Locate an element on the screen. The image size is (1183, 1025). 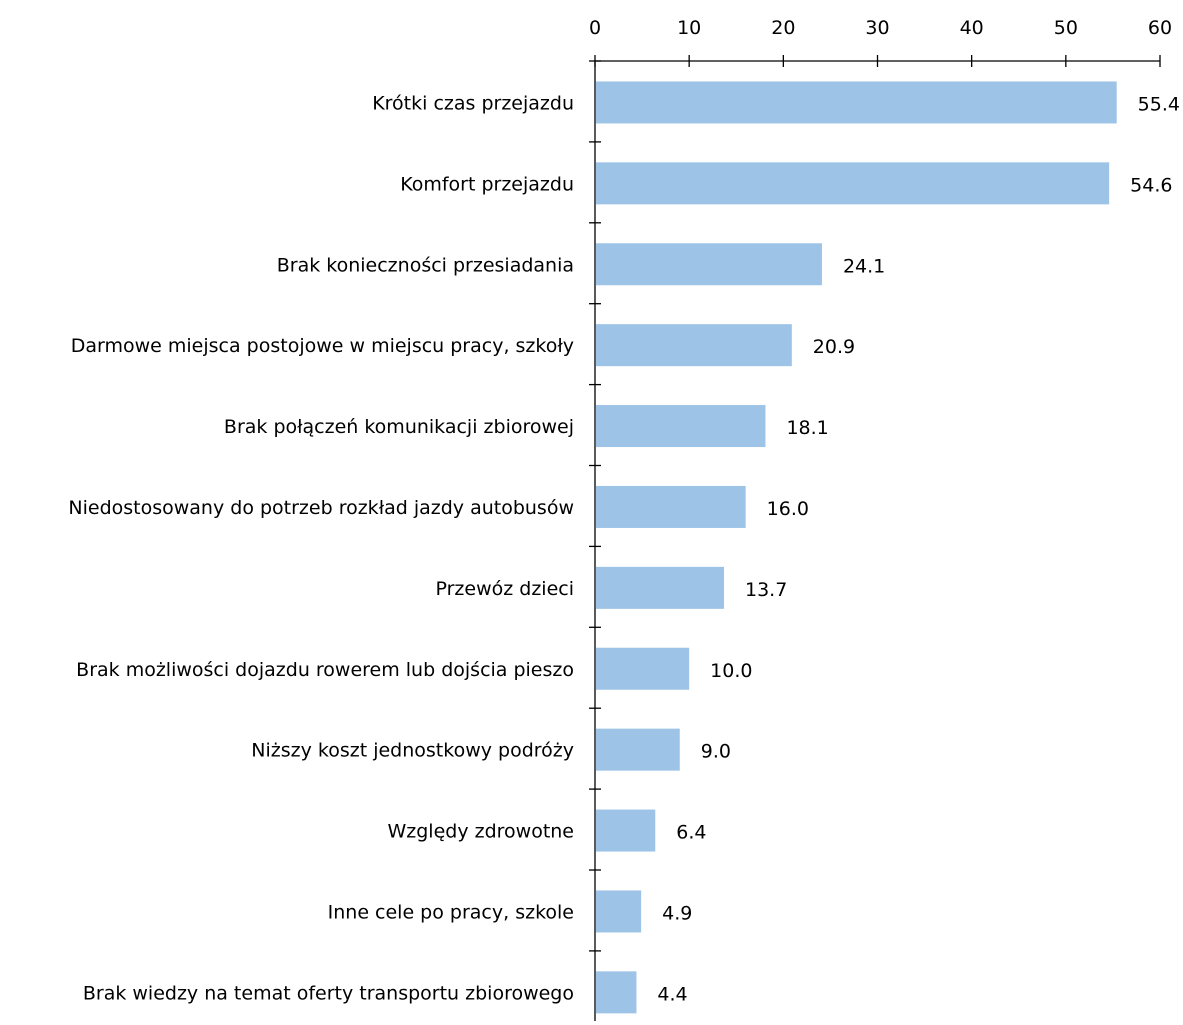
category-label: Brak połączeń komunikacji zbiorowej is located at coordinates (399, 427).